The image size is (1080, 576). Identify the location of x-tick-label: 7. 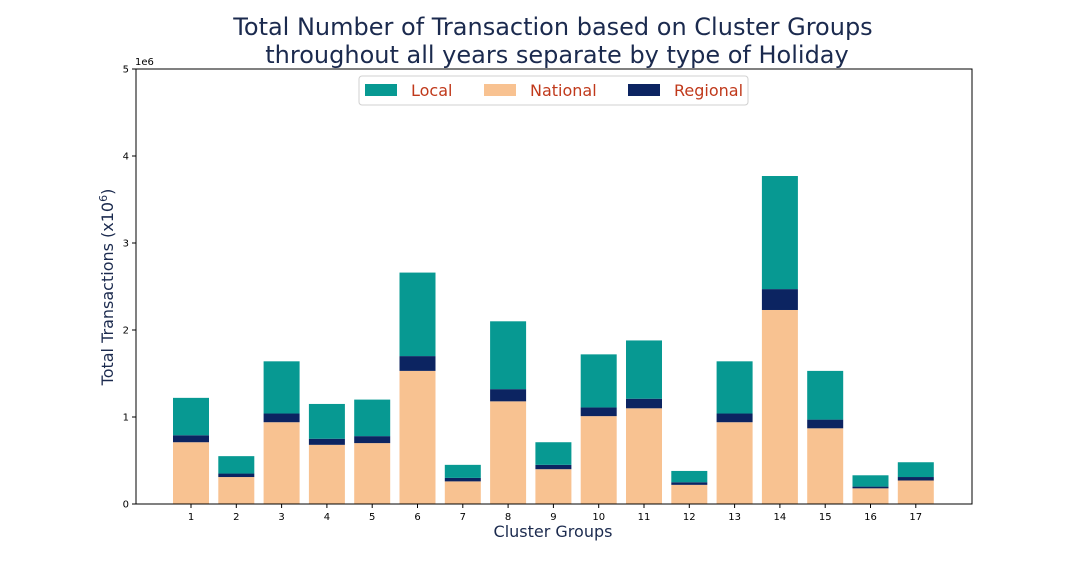
(463, 517).